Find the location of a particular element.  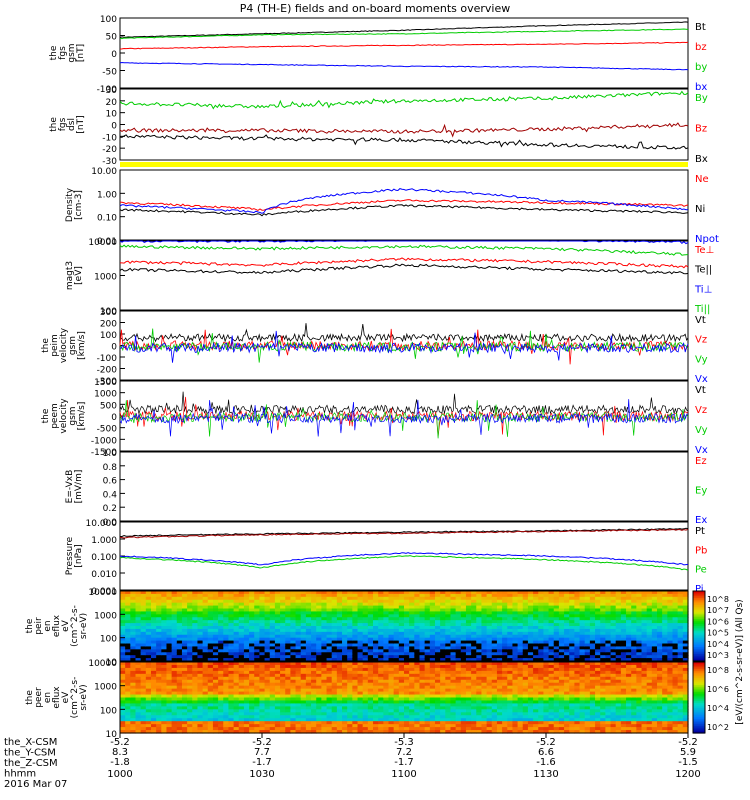

legend-entry: Ti|| is located at coordinates (702, 309).